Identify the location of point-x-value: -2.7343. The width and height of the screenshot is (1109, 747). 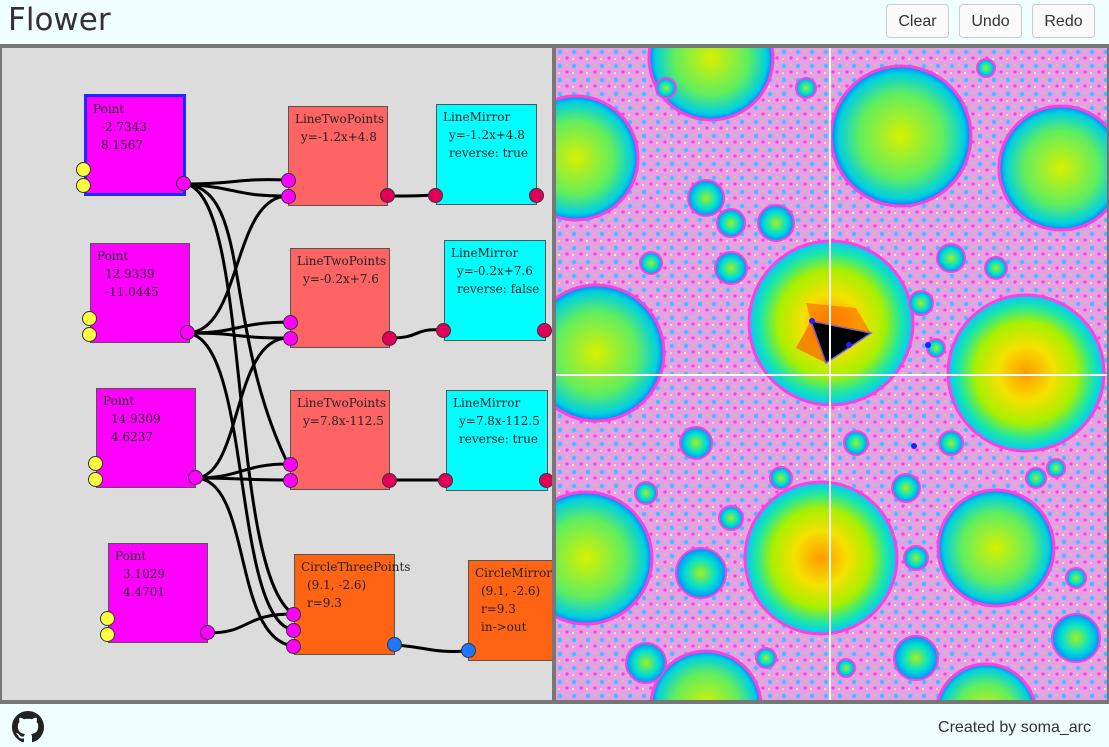
(124, 127).